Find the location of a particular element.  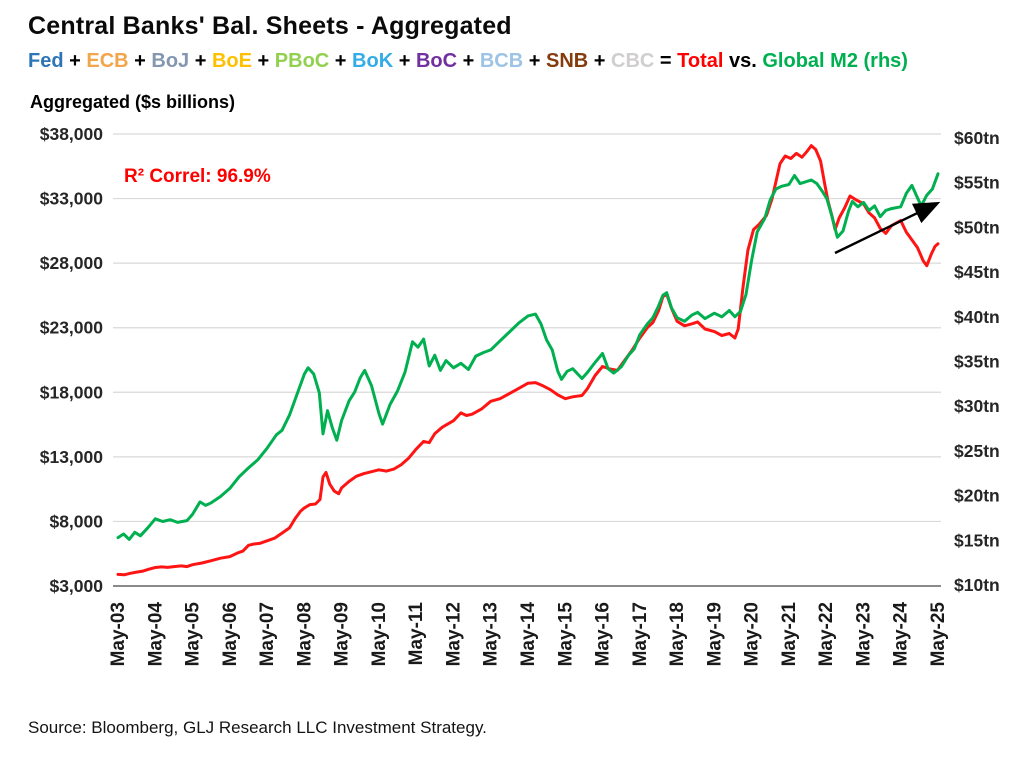

legend-segment-3: + is located at coordinates (140, 61).